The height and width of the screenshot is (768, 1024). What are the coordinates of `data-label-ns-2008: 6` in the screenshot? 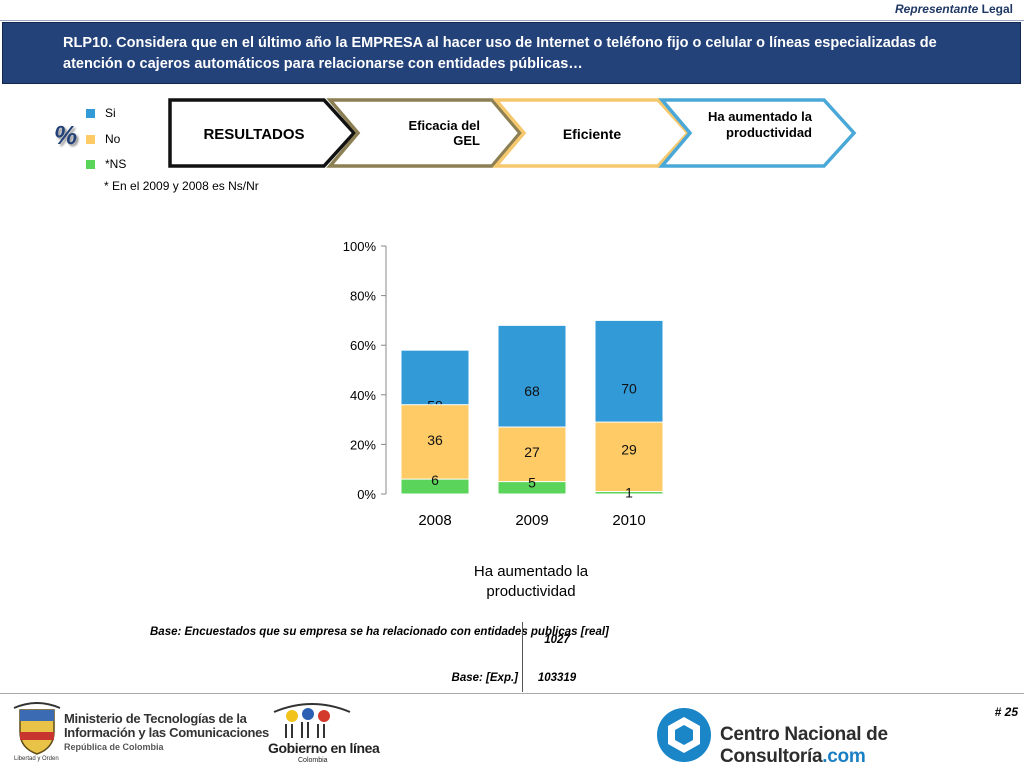 It's located at (435, 480).